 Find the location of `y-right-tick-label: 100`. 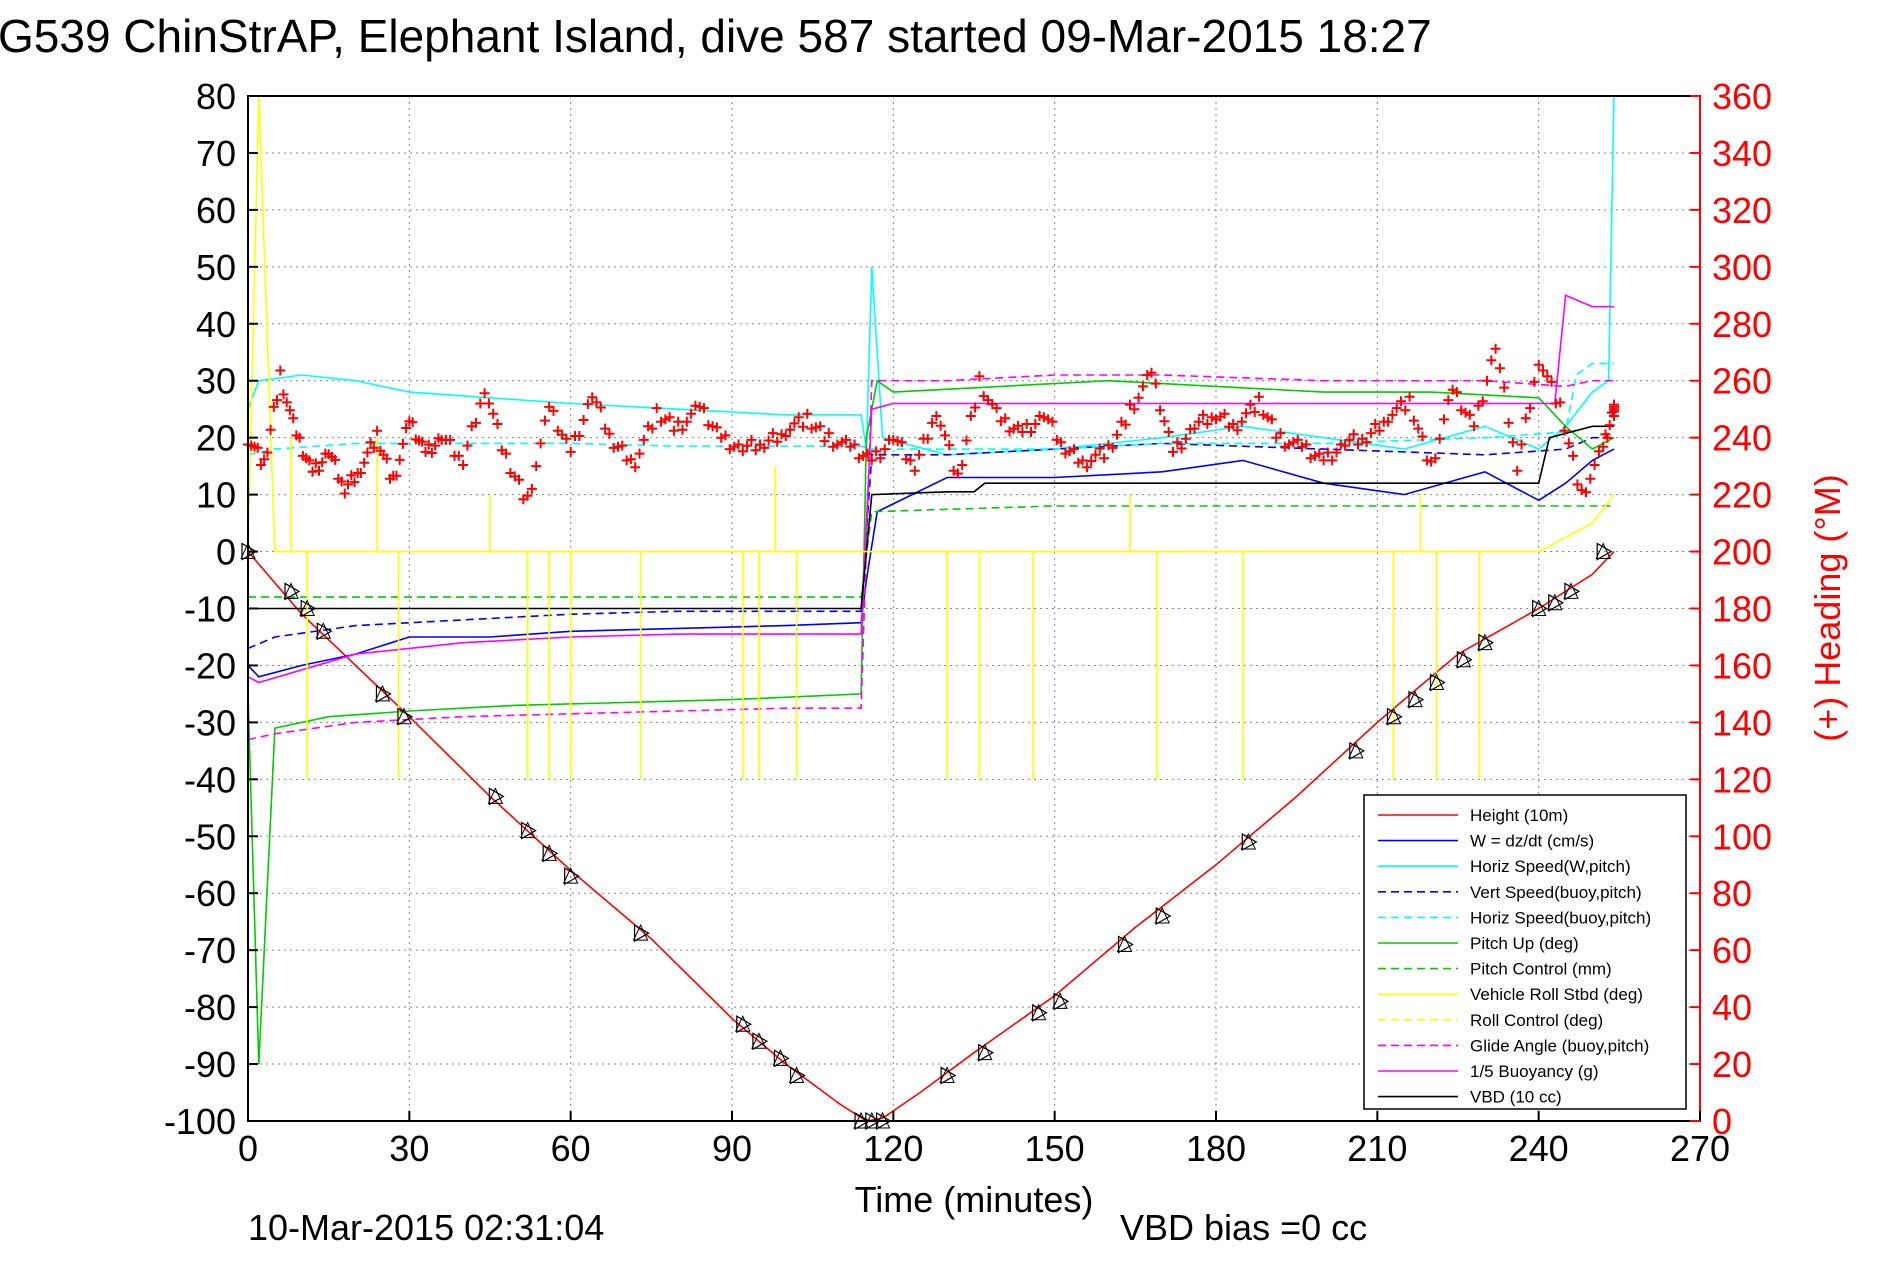

y-right-tick-label: 100 is located at coordinates (1742, 836).